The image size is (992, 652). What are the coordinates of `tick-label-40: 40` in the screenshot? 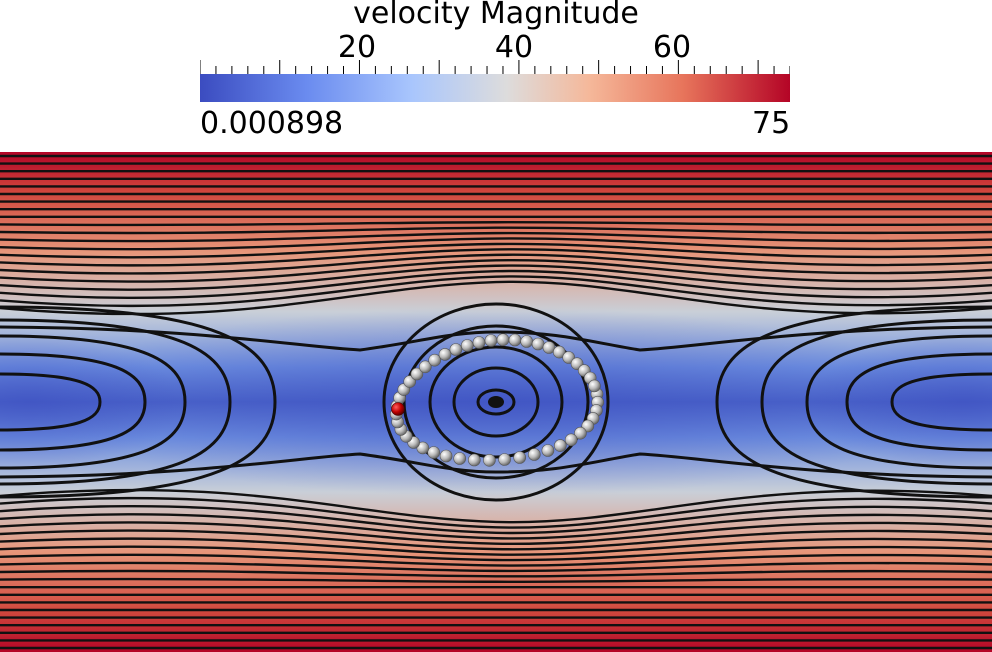 It's located at (514, 47).